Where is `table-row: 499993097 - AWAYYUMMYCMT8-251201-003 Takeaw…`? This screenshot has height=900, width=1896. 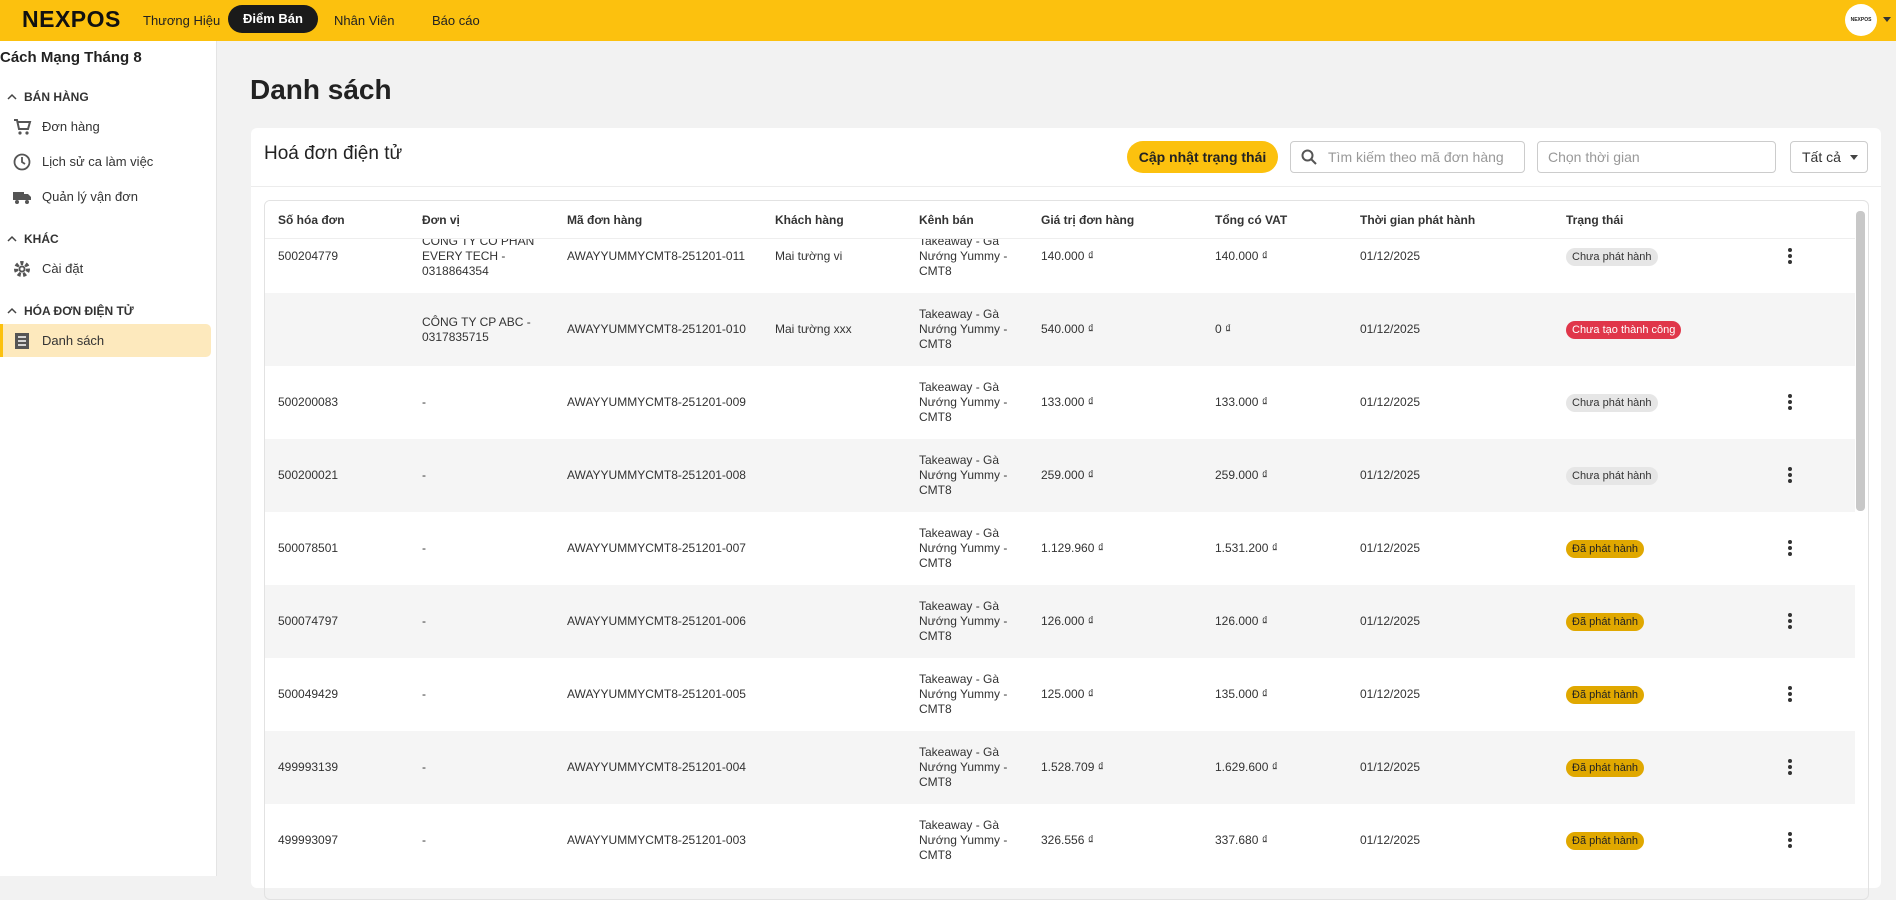 table-row: 499993097 - AWAYYUMMYCMT8-251201-003 Takeaw… is located at coordinates (1060, 840).